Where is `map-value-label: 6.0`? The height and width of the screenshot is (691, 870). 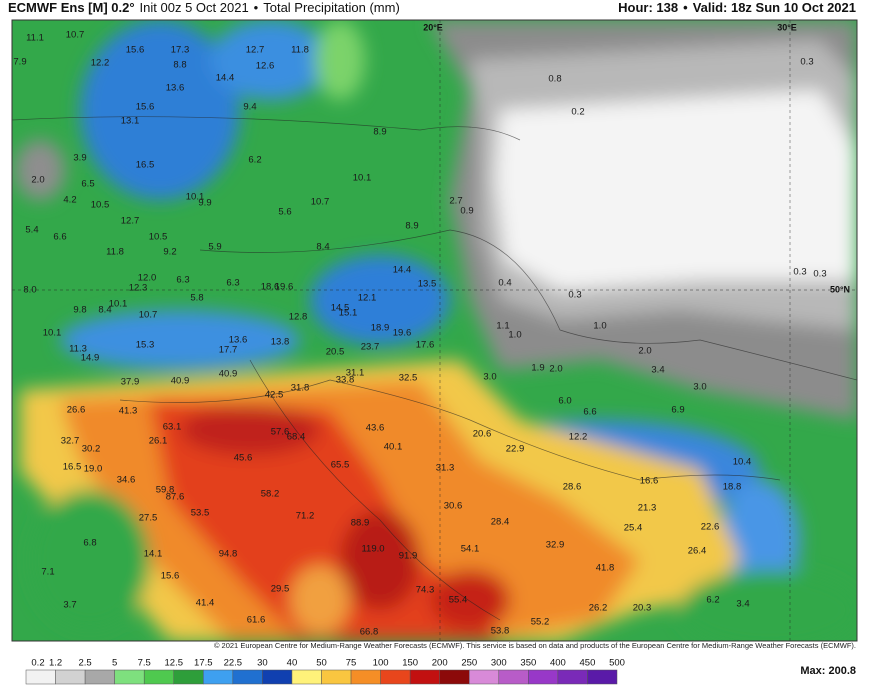 map-value-label: 6.0 is located at coordinates (564, 401).